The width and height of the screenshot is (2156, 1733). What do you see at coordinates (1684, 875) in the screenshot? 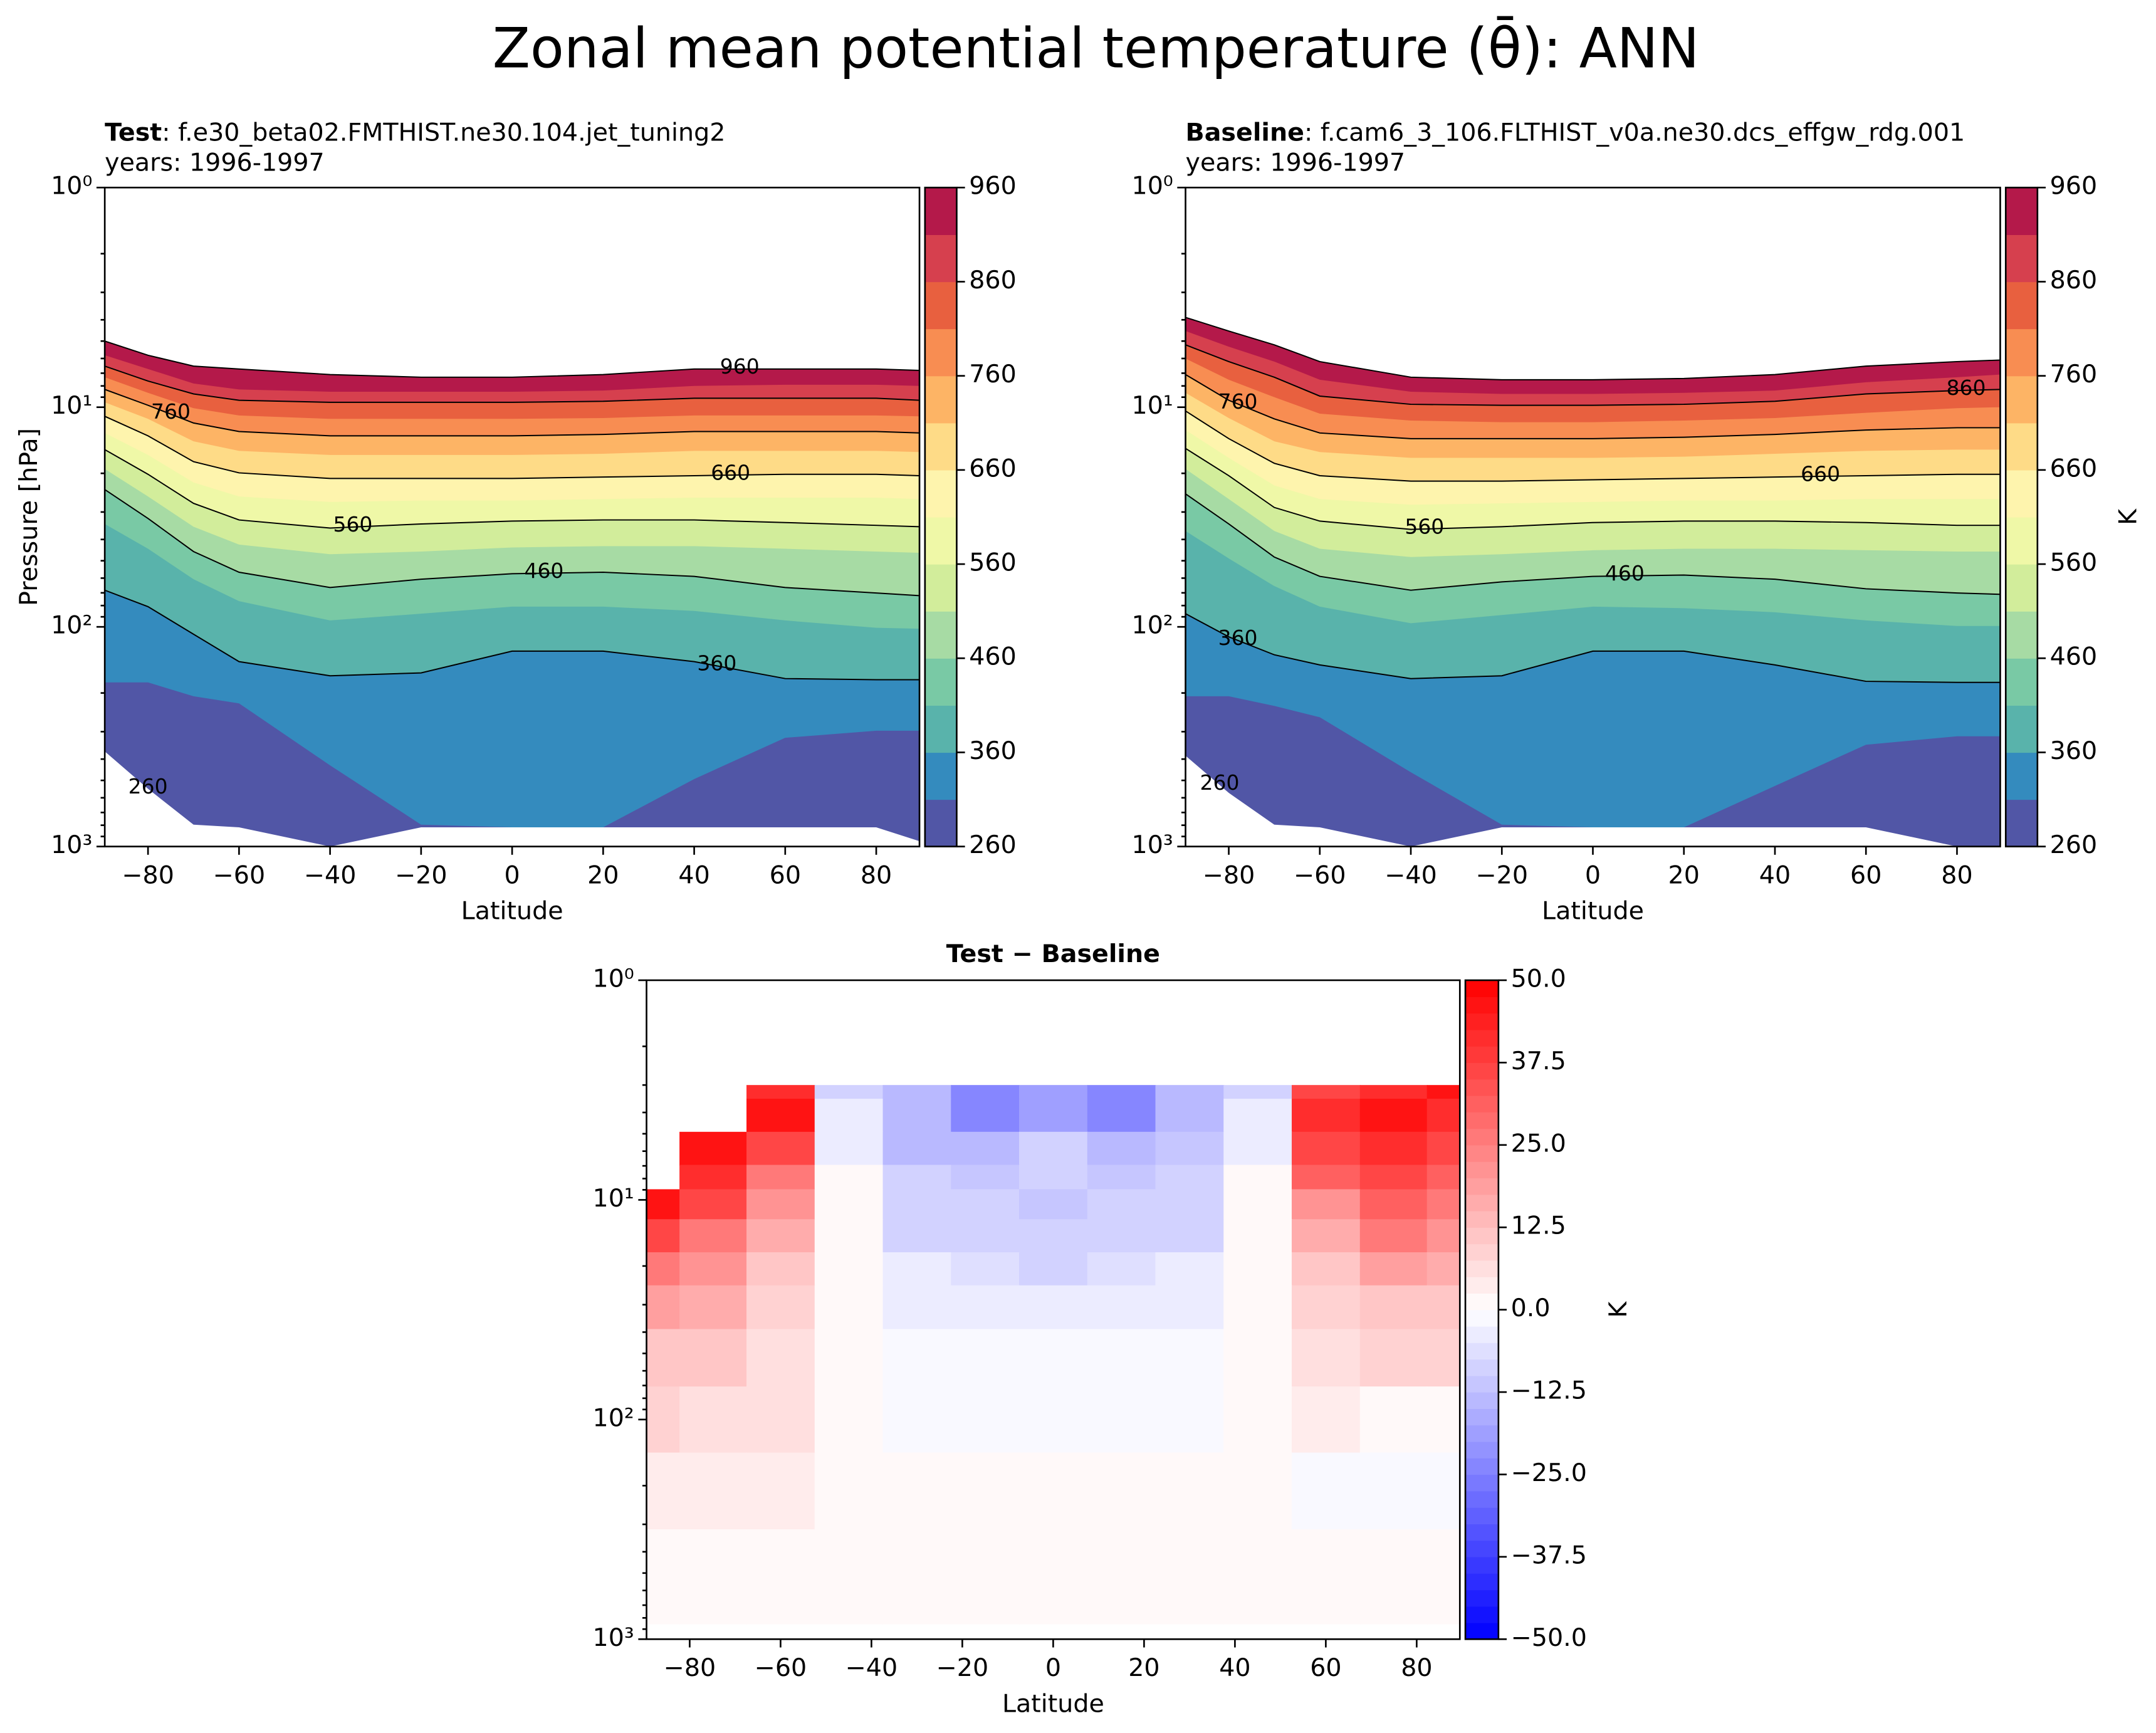
I see `x-tick-label: 20` at bounding box center [1684, 875].